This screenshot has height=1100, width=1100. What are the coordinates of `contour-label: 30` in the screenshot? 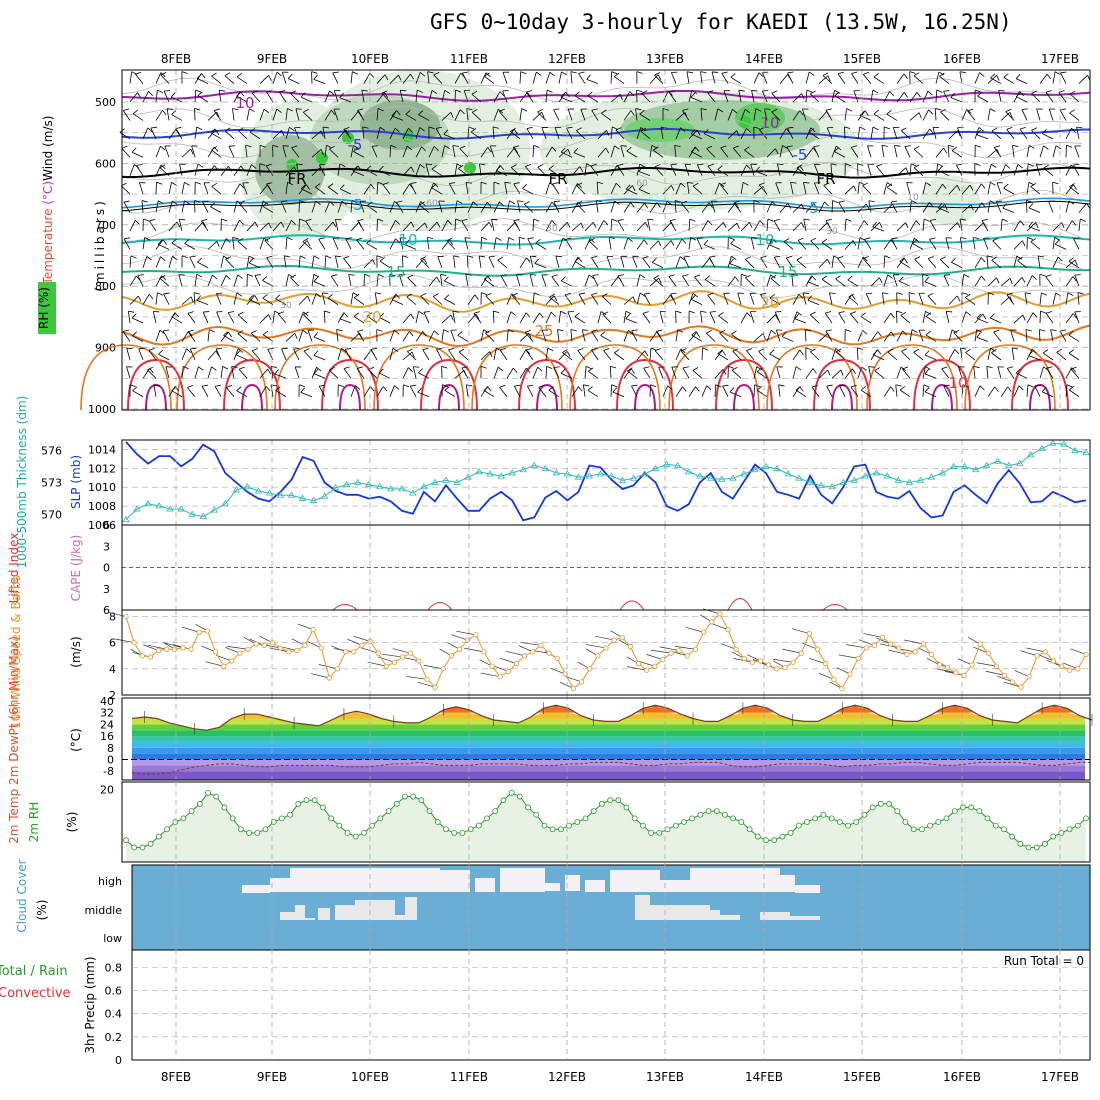 It's located at (832, 232).